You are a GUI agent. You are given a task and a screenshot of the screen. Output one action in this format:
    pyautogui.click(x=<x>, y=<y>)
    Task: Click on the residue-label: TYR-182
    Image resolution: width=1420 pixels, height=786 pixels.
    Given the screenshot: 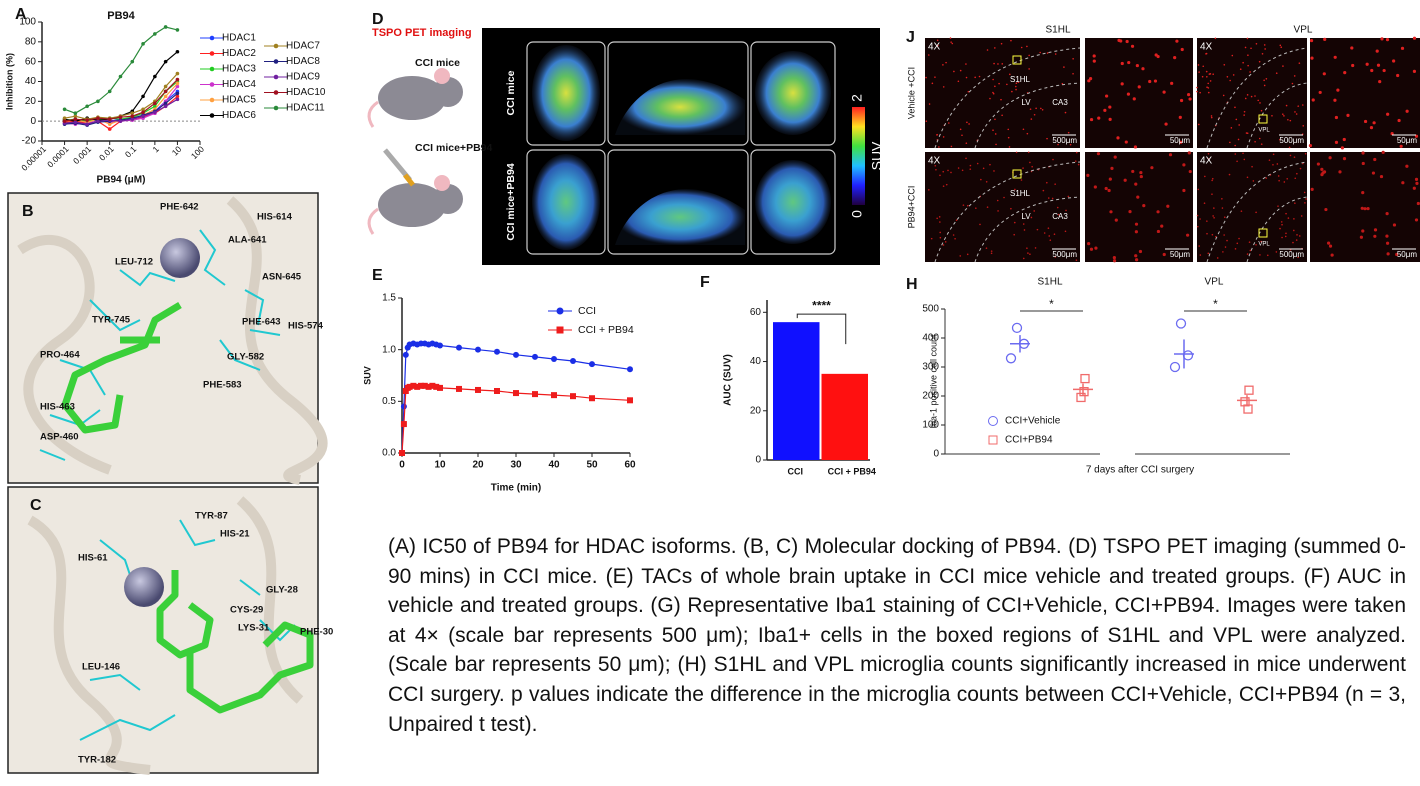 What is the action you would take?
    pyautogui.click(x=97, y=760)
    